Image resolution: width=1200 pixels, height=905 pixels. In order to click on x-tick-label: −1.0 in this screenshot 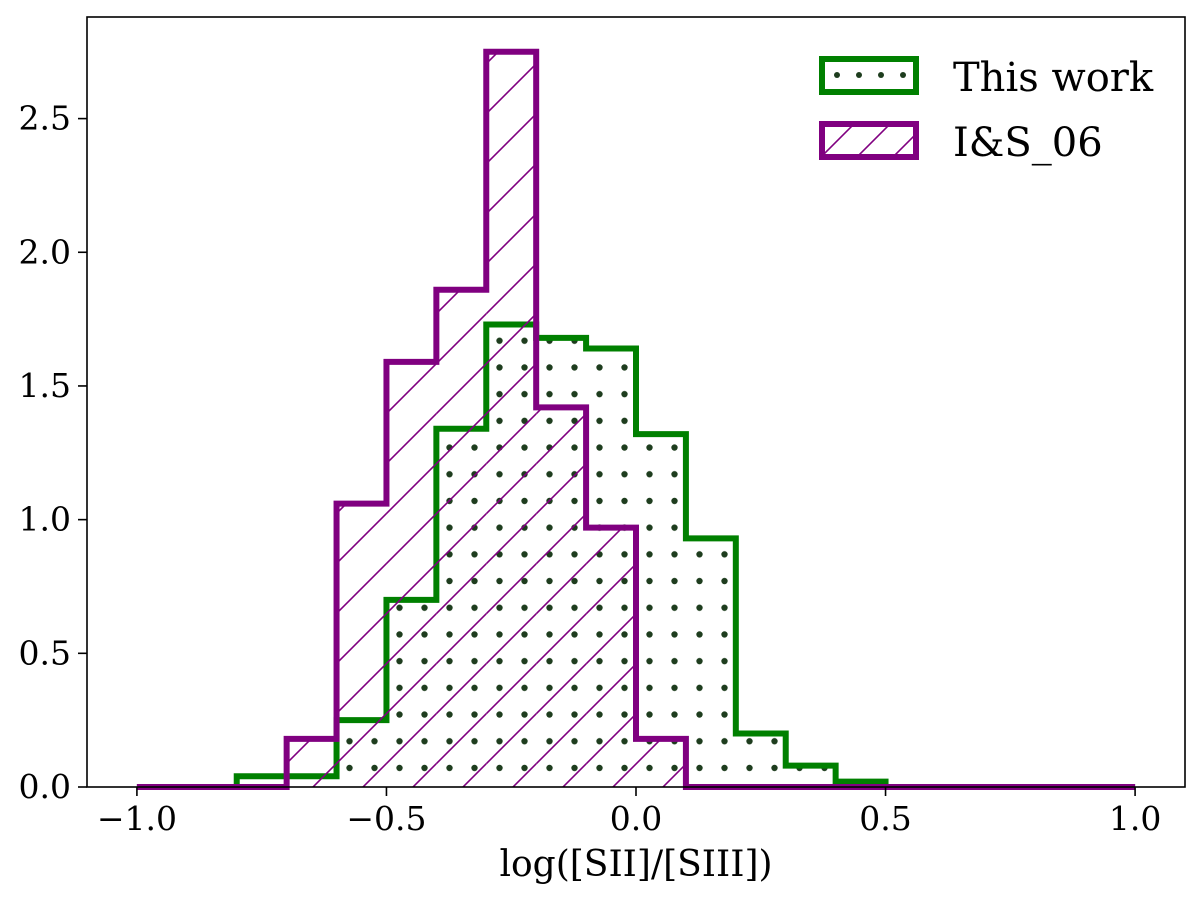, I will do `click(137, 818)`.